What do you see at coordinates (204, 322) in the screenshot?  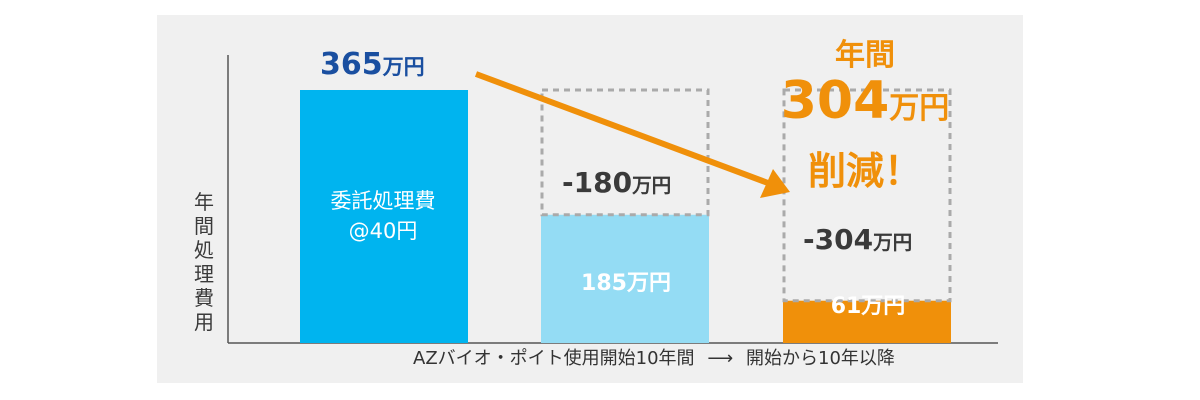 I see `y-axis-label-char: 用` at bounding box center [204, 322].